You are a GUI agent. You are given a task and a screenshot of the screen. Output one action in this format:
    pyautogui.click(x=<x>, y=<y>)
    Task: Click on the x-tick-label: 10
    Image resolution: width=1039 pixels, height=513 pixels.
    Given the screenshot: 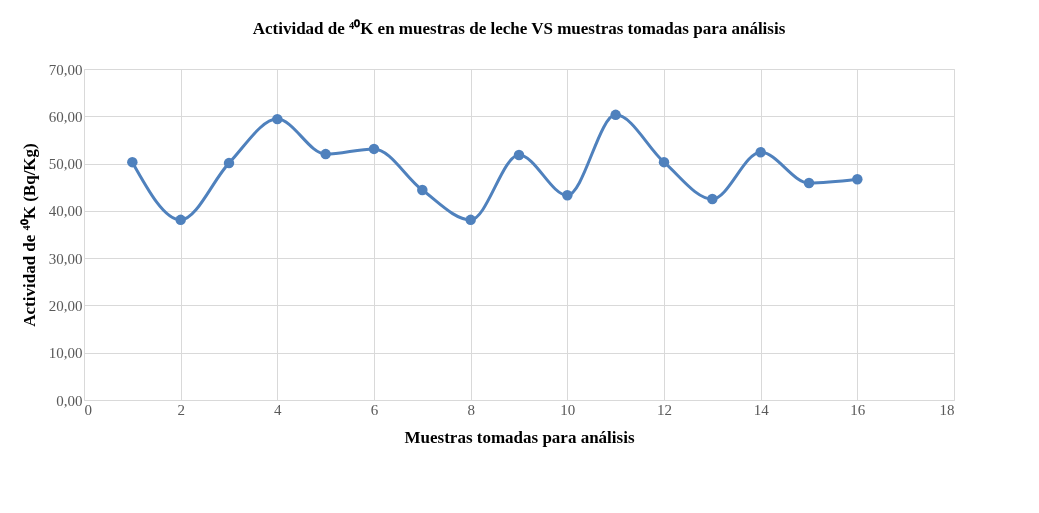 What is the action you would take?
    pyautogui.click(x=568, y=409)
    